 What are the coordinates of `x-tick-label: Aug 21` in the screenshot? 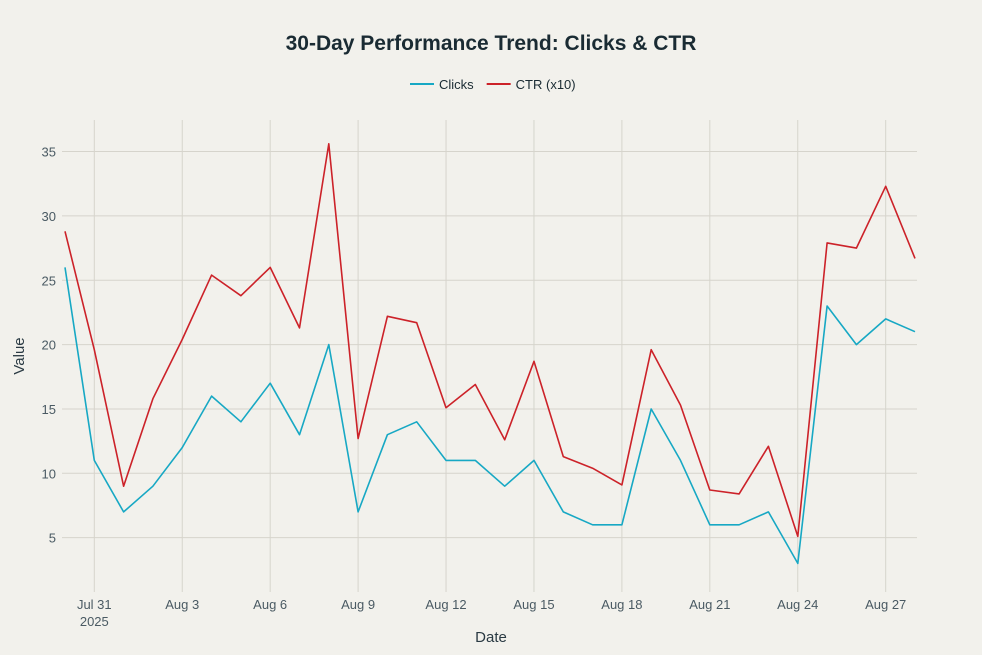 It's located at (709, 604).